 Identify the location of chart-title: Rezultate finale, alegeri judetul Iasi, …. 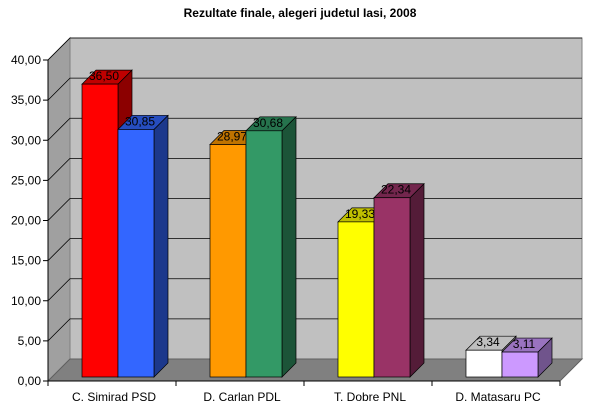
(300, 13).